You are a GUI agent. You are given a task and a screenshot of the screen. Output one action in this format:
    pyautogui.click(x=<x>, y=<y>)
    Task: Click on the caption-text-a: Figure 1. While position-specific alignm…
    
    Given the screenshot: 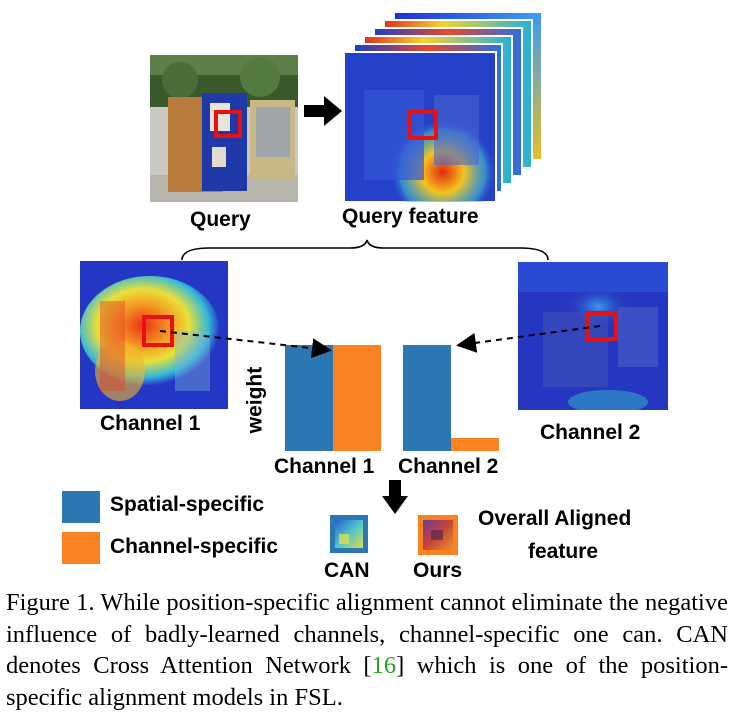 What is the action you would take?
    pyautogui.click(x=367, y=634)
    